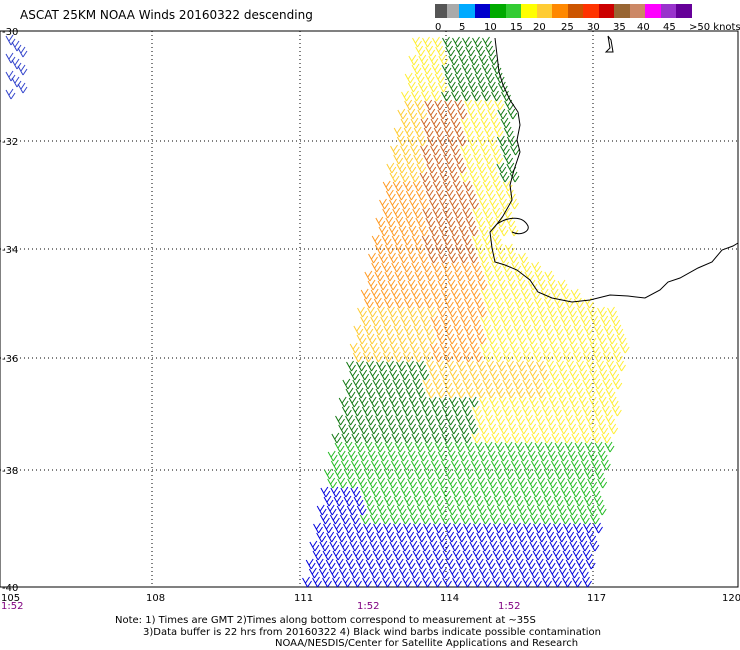  I want to click on legend-label: 0, so click(438, 27).